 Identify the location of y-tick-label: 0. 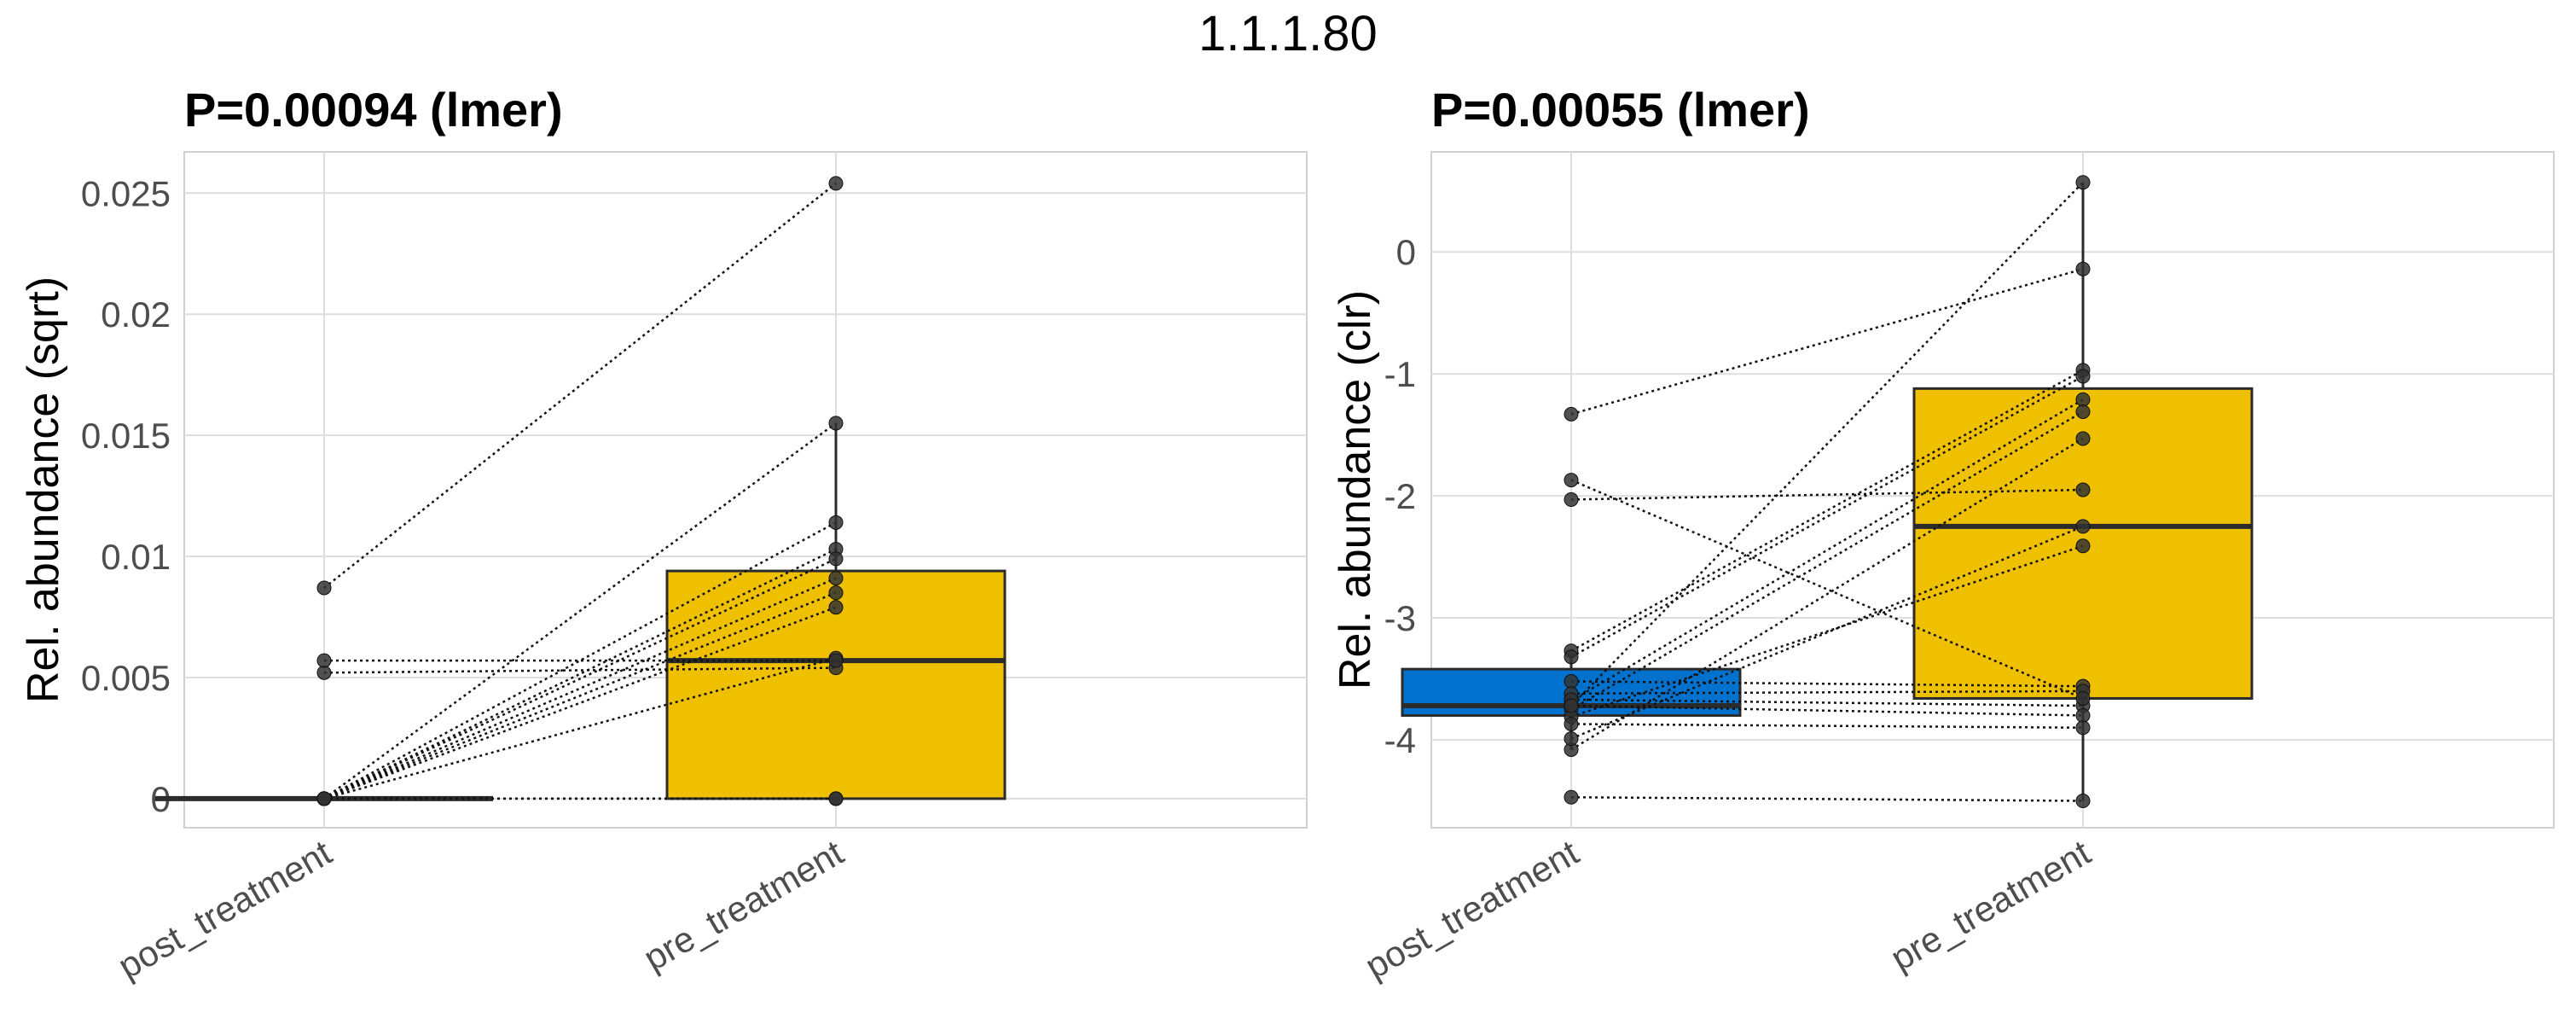
(1406, 252).